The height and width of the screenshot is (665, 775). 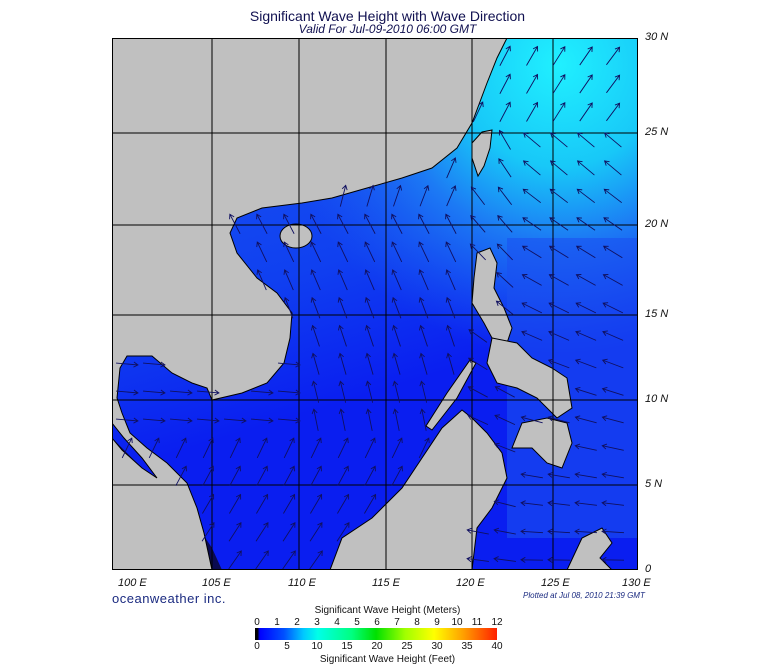 What do you see at coordinates (317, 646) in the screenshot?
I see `legend-tick-feet: 10` at bounding box center [317, 646].